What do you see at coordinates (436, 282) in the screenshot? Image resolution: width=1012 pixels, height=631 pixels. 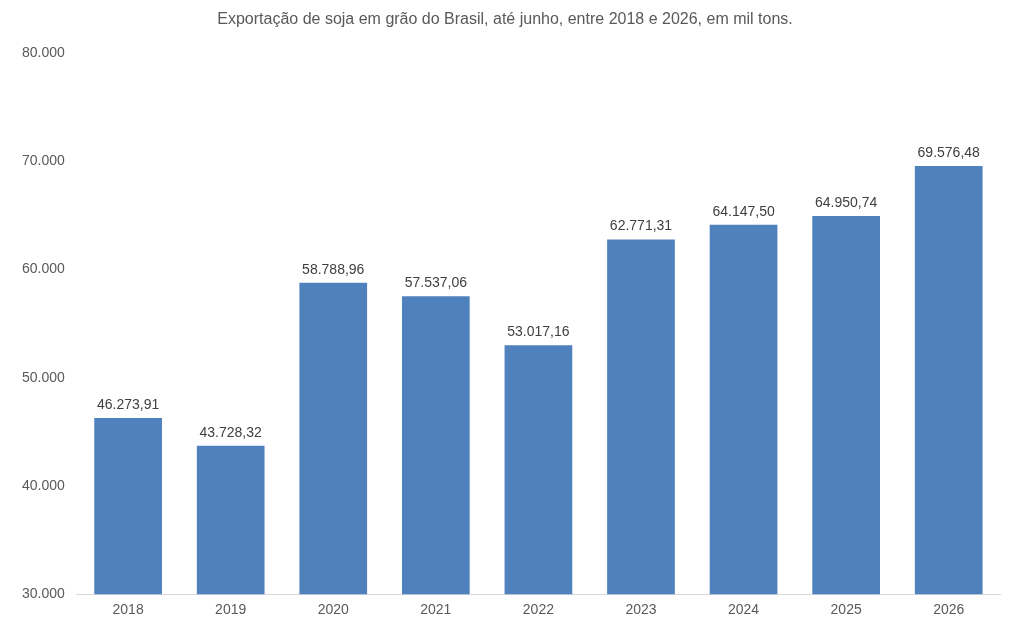 I see `data-label: 57.537,06` at bounding box center [436, 282].